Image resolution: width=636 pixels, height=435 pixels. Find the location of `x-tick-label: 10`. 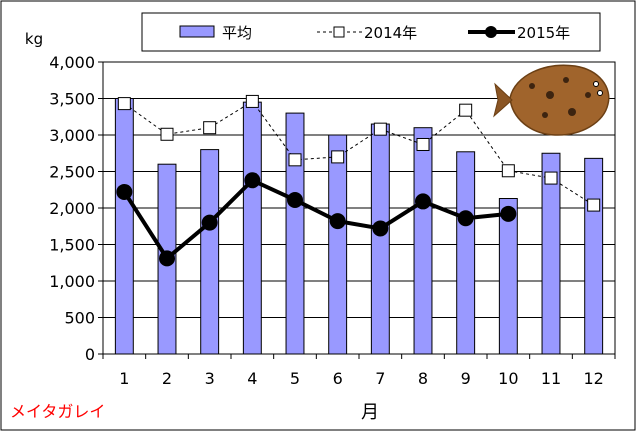

x-tick-label: 10 is located at coordinates (508, 378).